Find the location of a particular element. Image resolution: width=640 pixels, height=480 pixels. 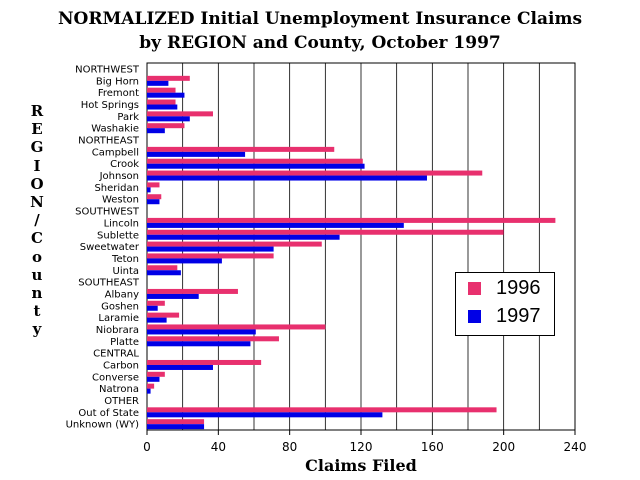

category-label-campbell: Campbell is located at coordinates (115, 152).